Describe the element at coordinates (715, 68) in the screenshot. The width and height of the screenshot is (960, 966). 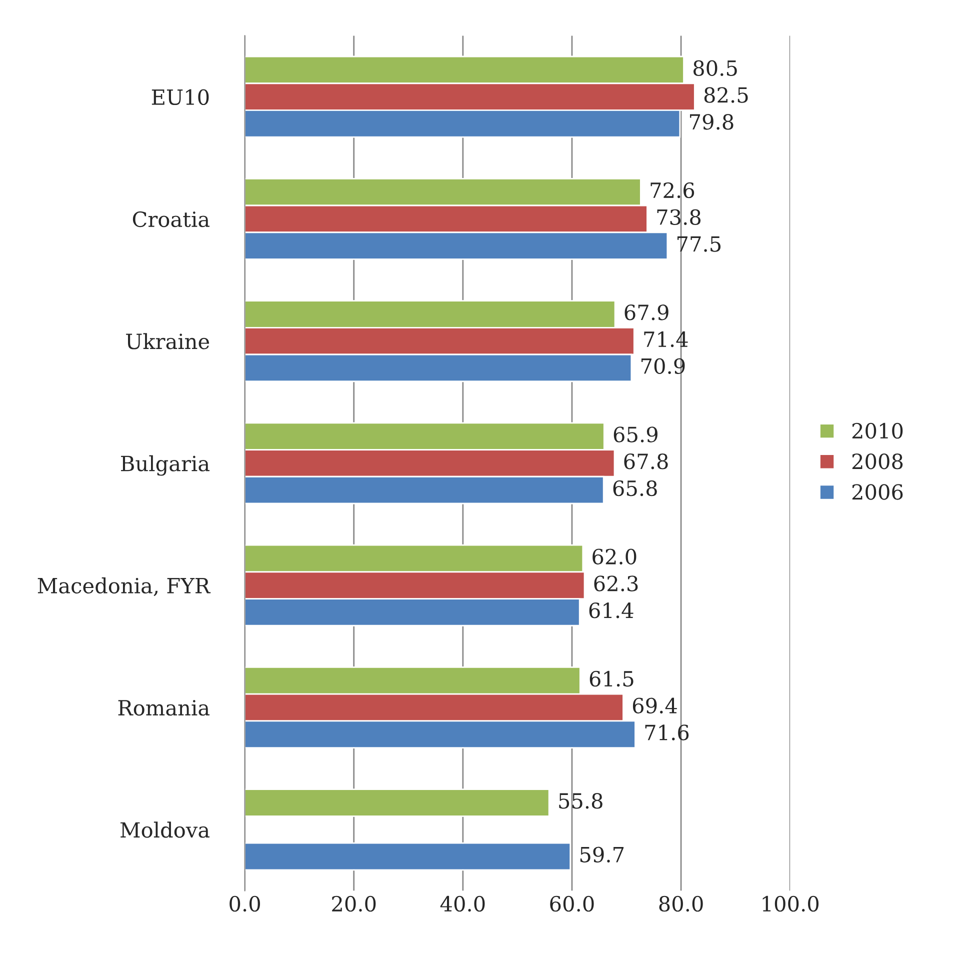
I see `data-label: 80.5` at that location.